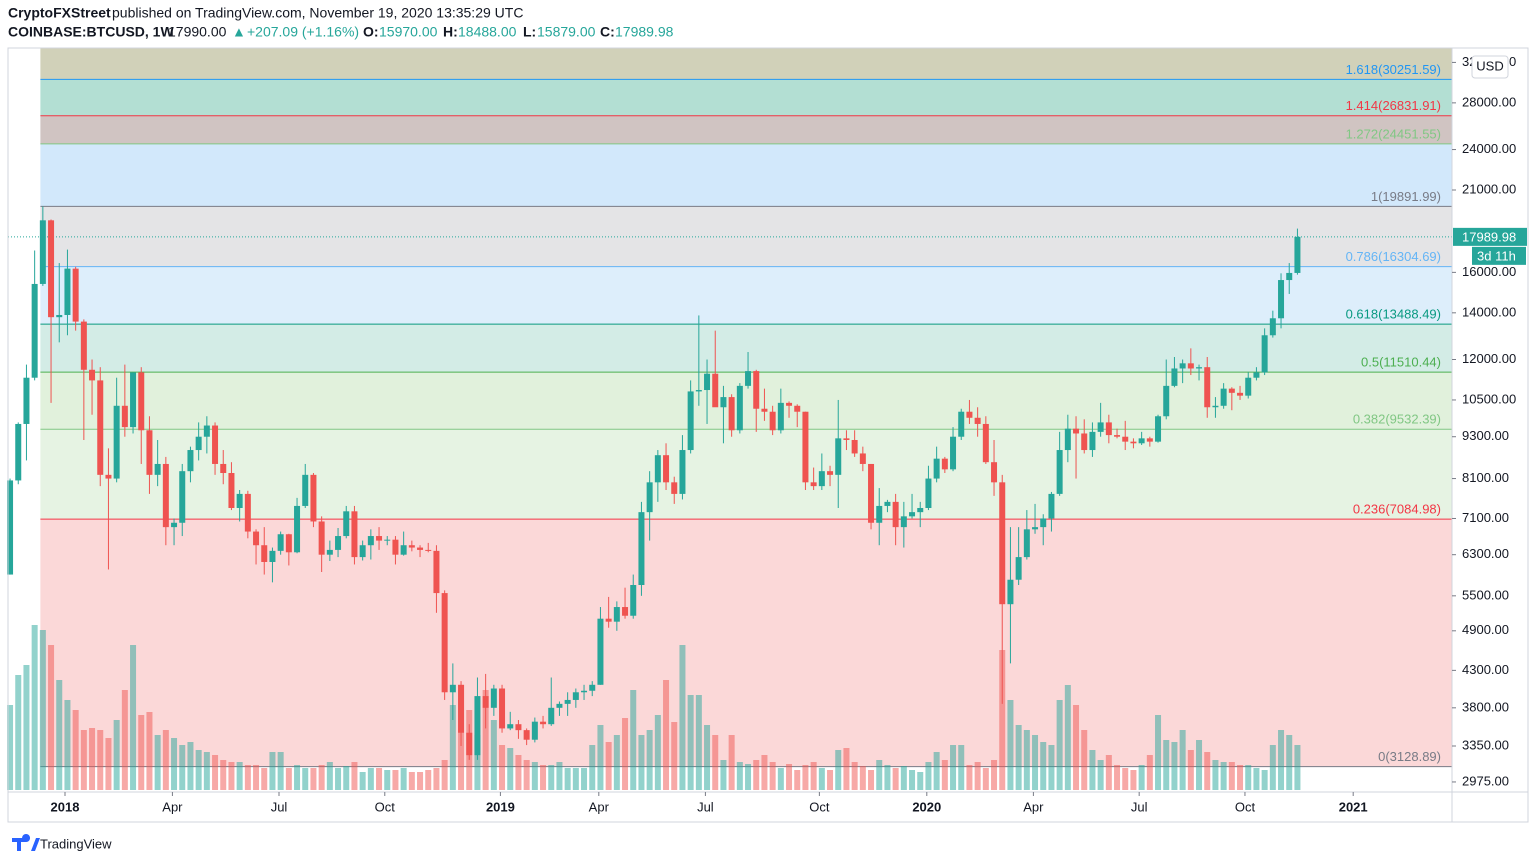 Image resolution: width=1536 pixels, height=865 pixels. Describe the element at coordinates (65, 806) in the screenshot. I see `x-tick-label: 2018` at that location.